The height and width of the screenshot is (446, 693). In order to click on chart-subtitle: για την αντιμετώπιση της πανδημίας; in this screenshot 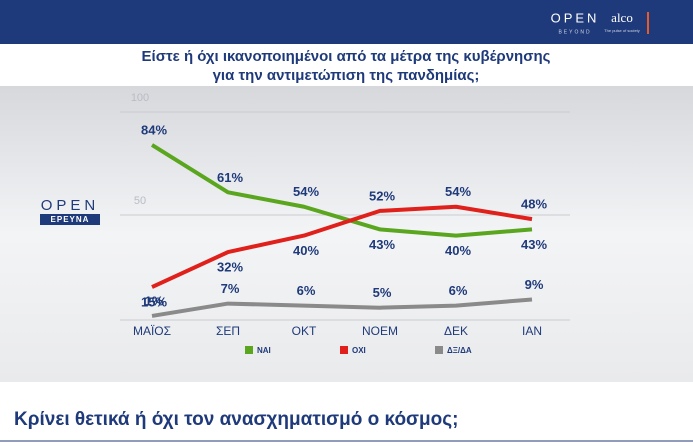, I will do `click(346, 75)`.